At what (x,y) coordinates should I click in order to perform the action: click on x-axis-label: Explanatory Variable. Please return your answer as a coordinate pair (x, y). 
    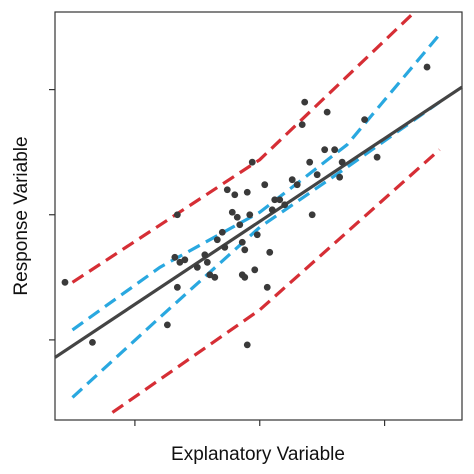
    Looking at the image, I should click on (258, 454).